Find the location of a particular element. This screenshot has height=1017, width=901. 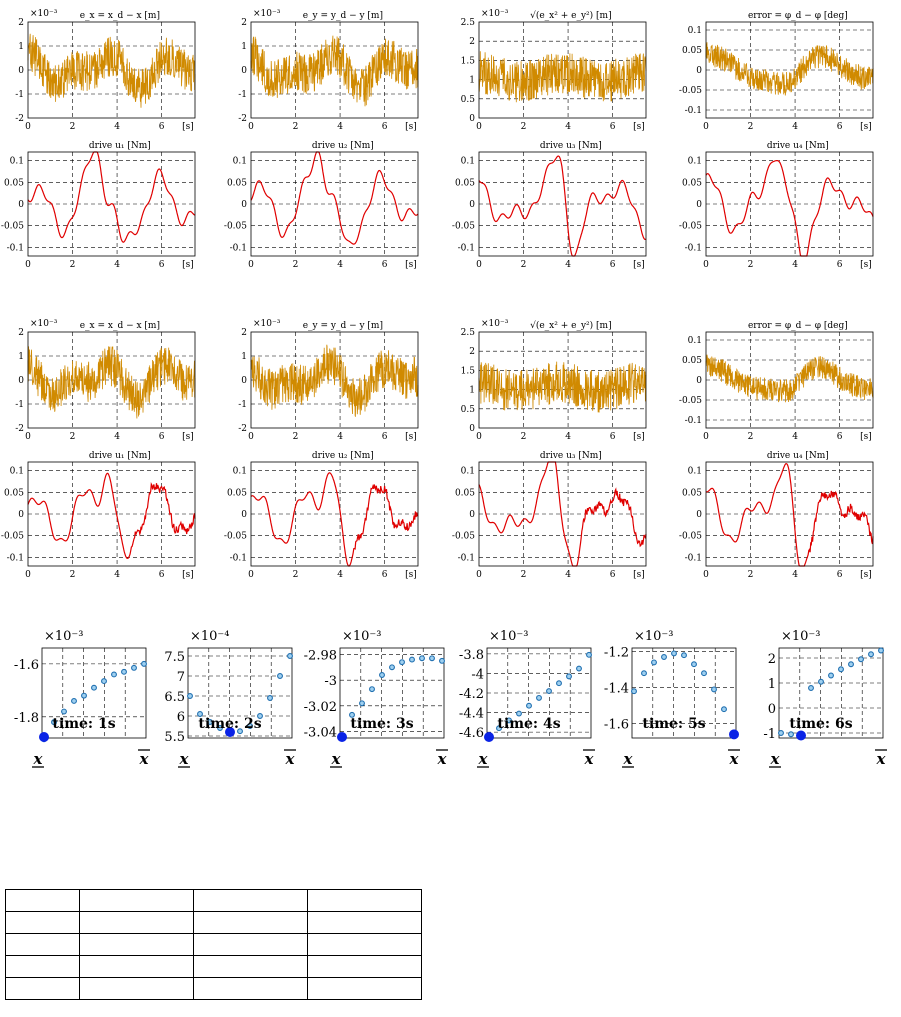

scale-factor: ×10⁻⁴ is located at coordinates (210, 636).